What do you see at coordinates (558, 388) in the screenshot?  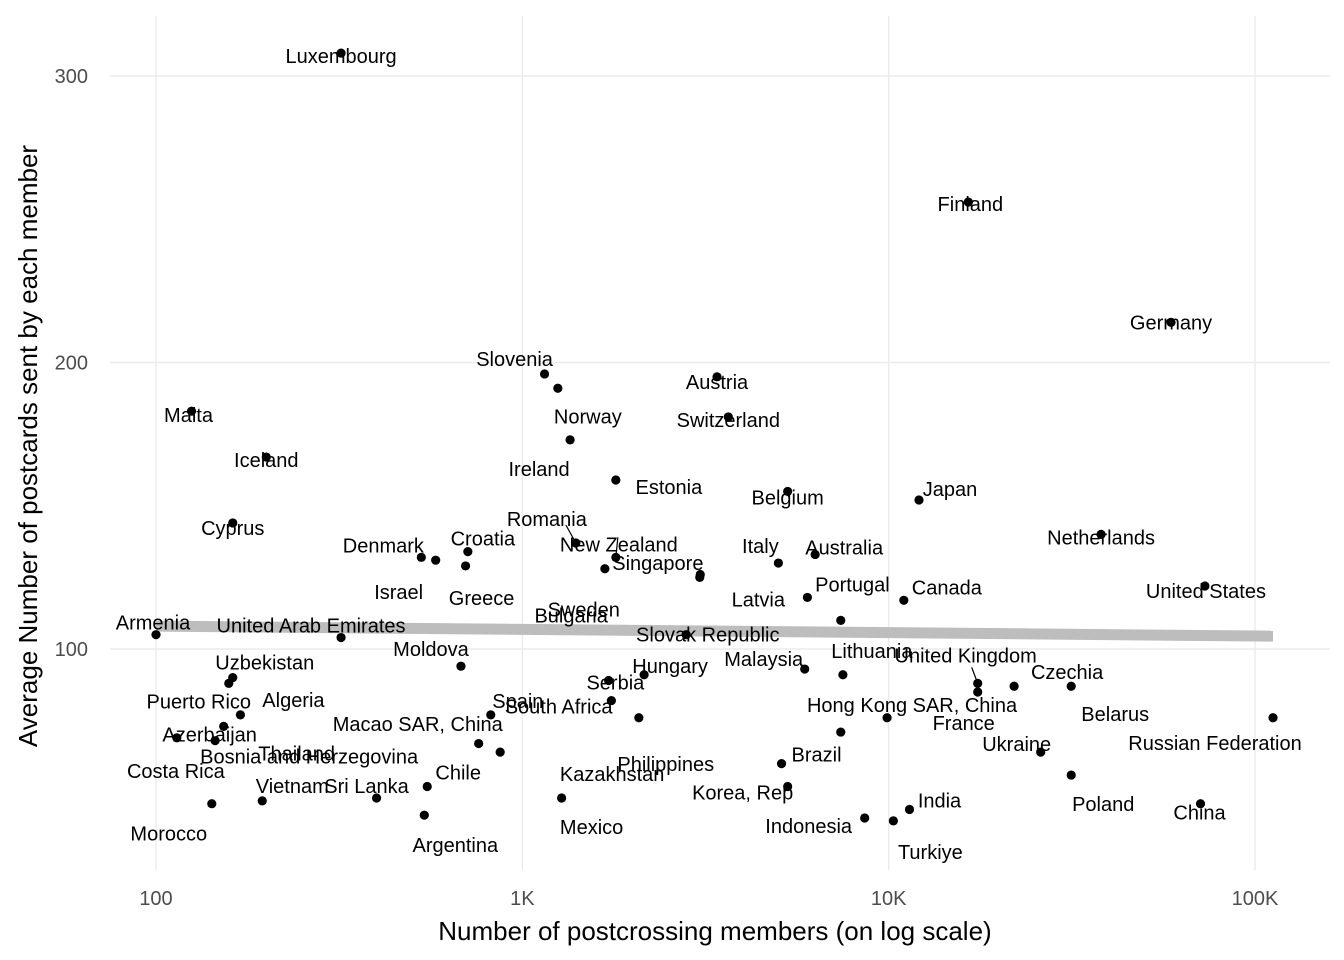 I see `point-norway` at bounding box center [558, 388].